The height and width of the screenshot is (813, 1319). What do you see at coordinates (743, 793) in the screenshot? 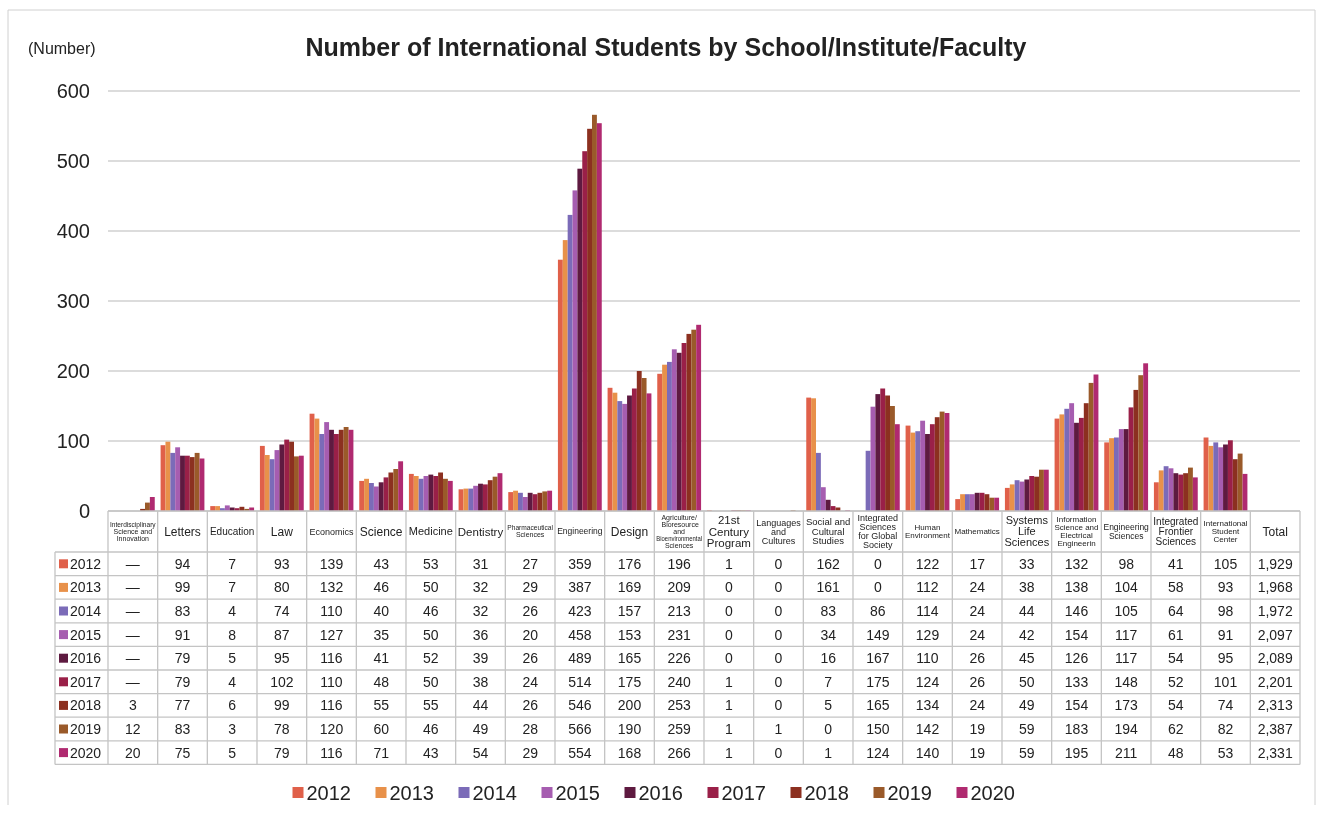
I see `text: 2017` at bounding box center [743, 793].